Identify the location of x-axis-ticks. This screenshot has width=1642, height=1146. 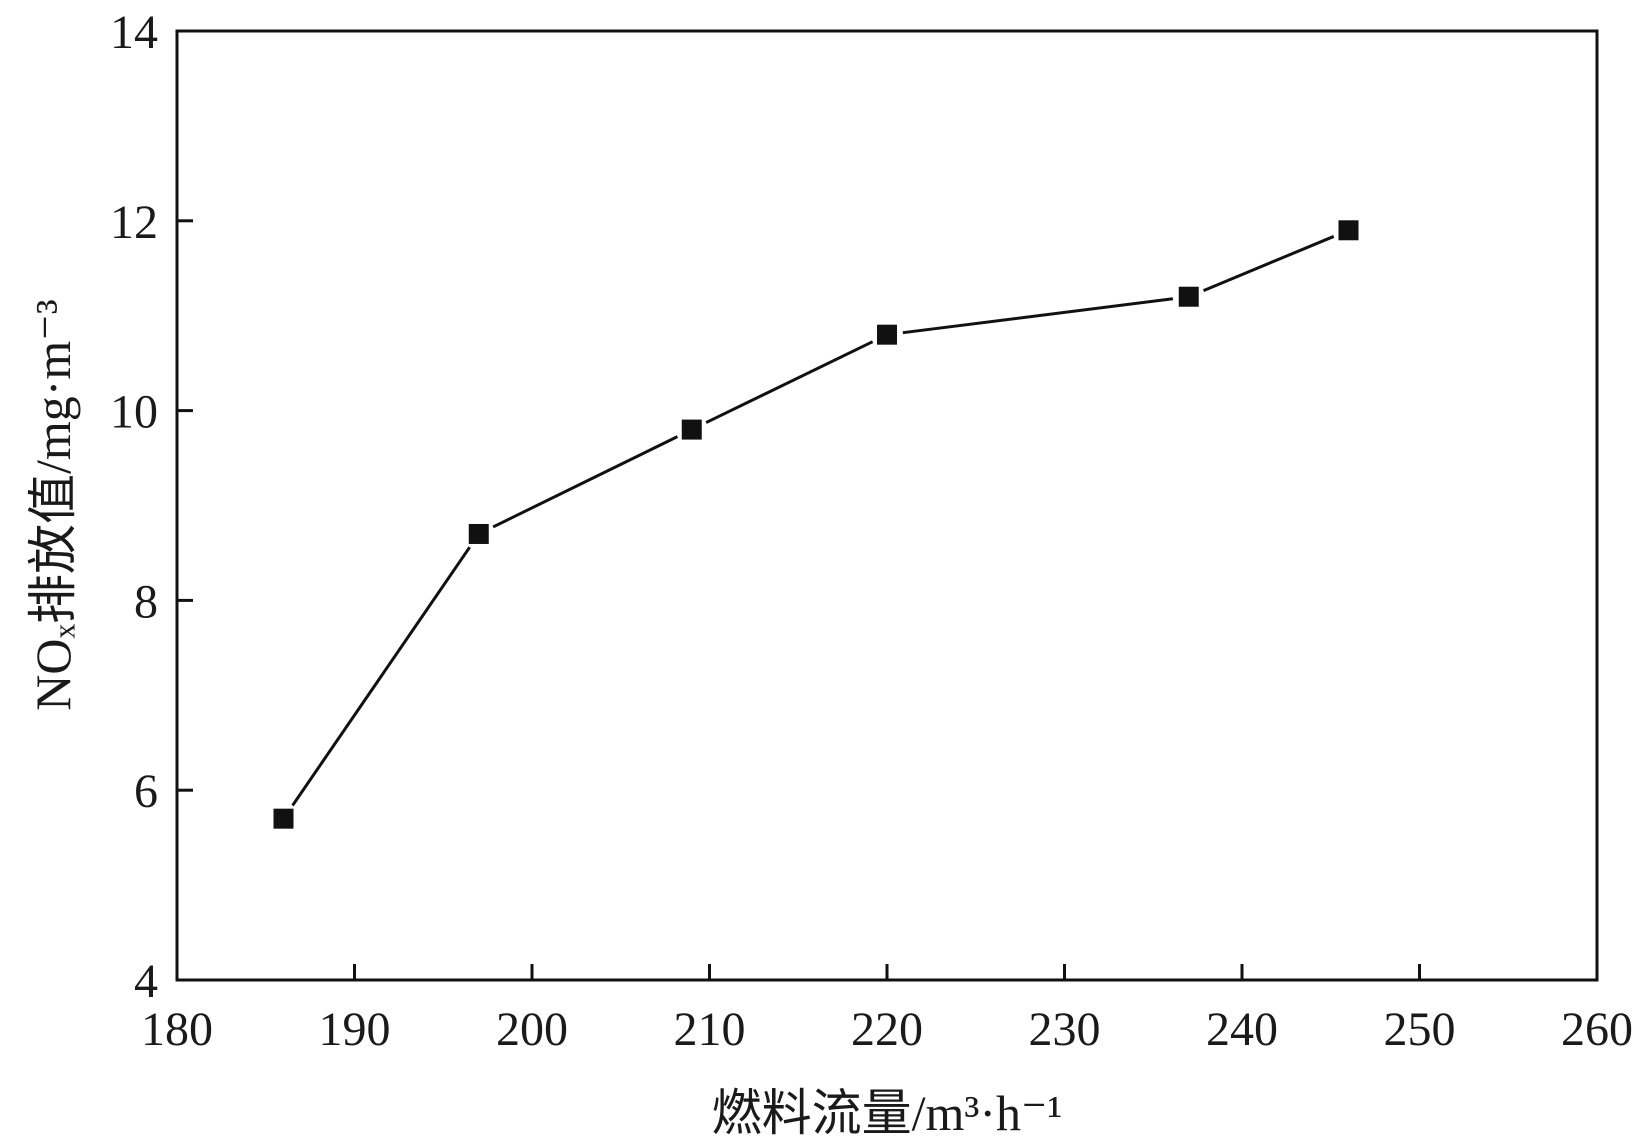
(887, 972).